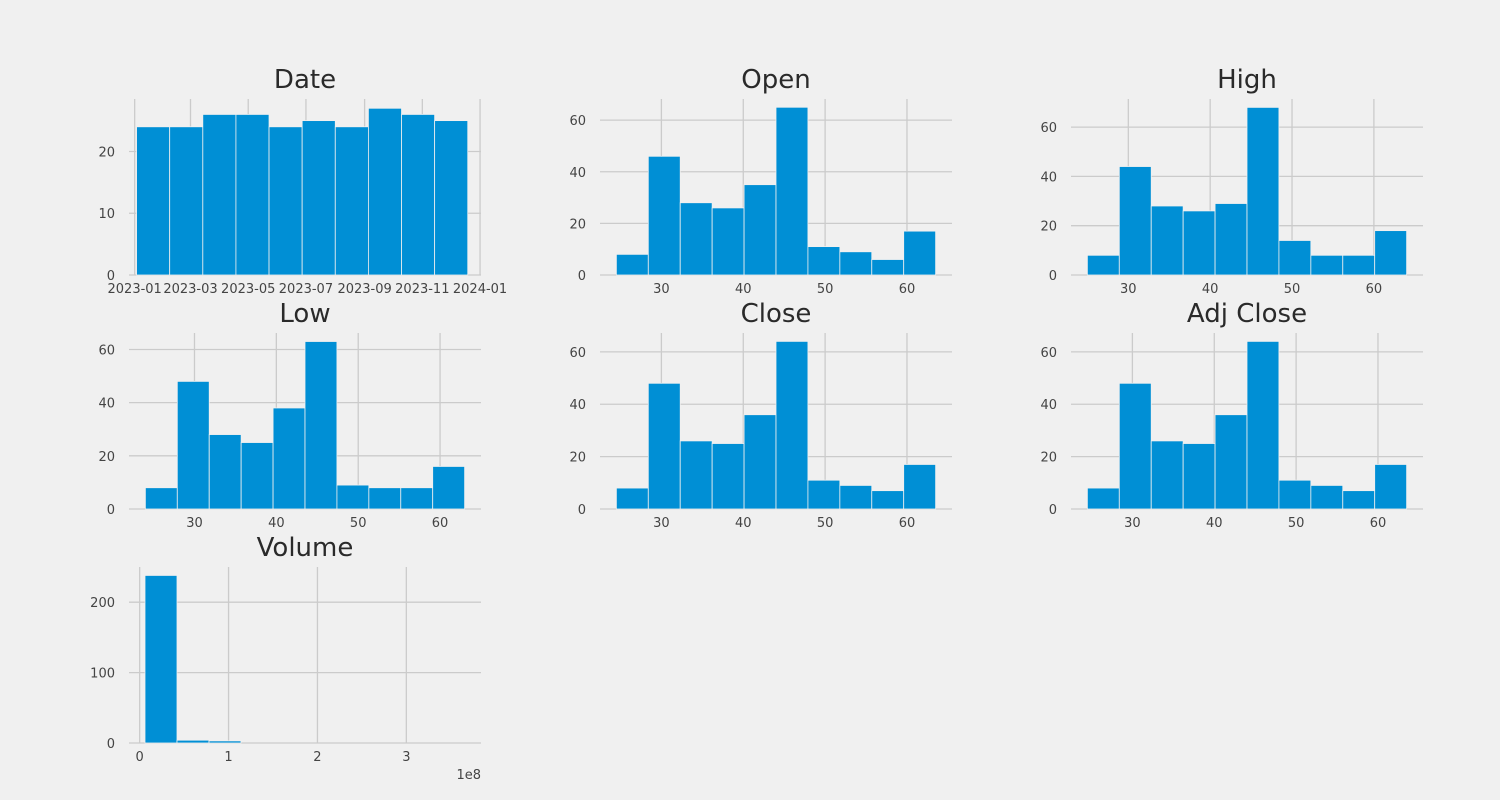 This screenshot has width=1500, height=800. What do you see at coordinates (228, 757) in the screenshot?
I see `x-tick-label: 1` at bounding box center [228, 757].